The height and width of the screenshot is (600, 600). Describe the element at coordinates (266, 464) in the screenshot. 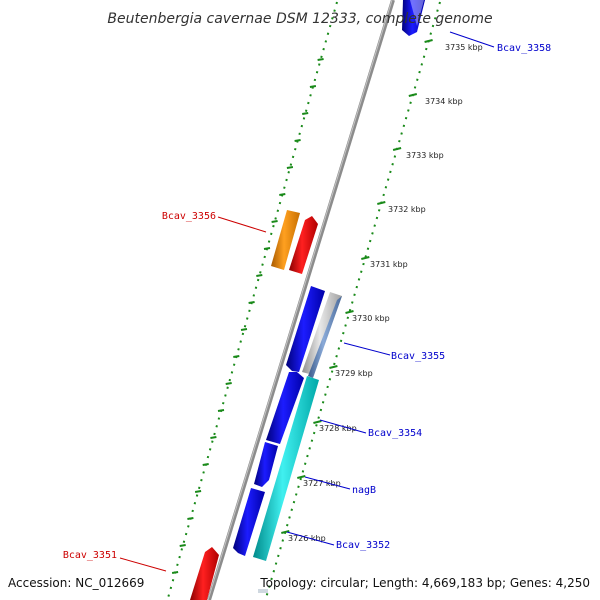

I see `gene-arrow-nagb` at that location.